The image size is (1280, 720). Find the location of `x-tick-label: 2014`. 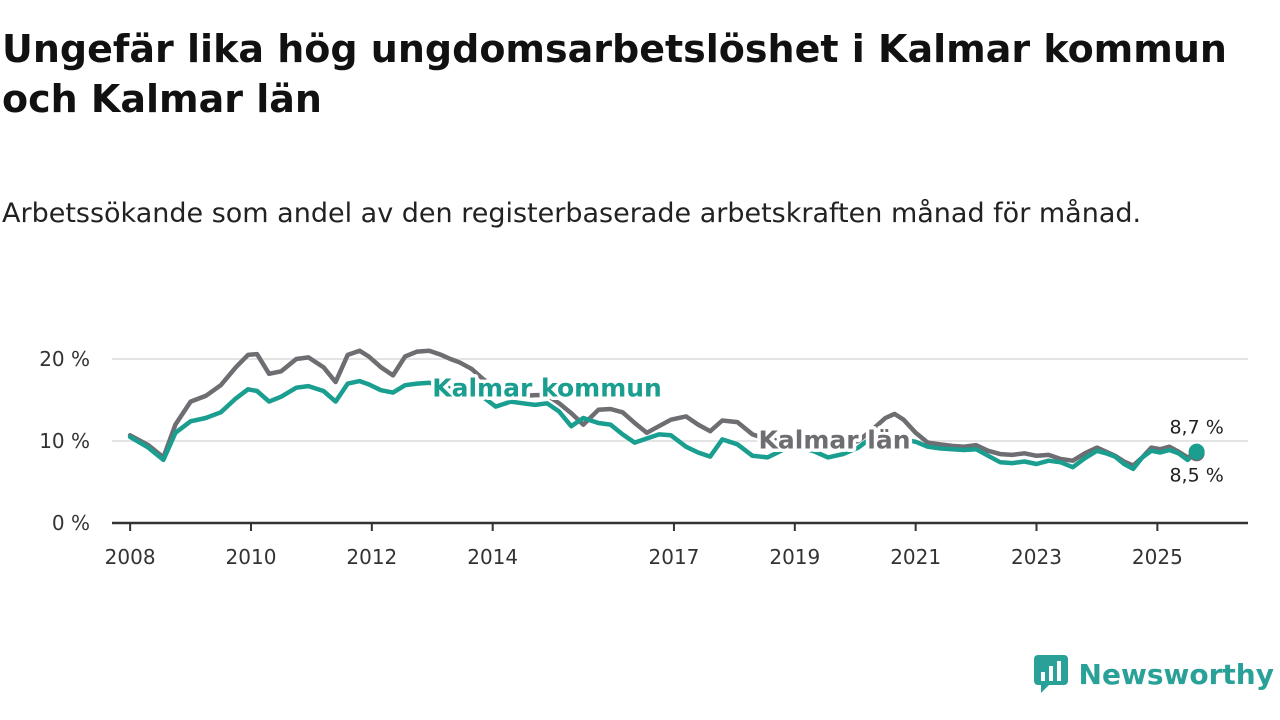

x-tick-label: 2014 is located at coordinates (492, 557).